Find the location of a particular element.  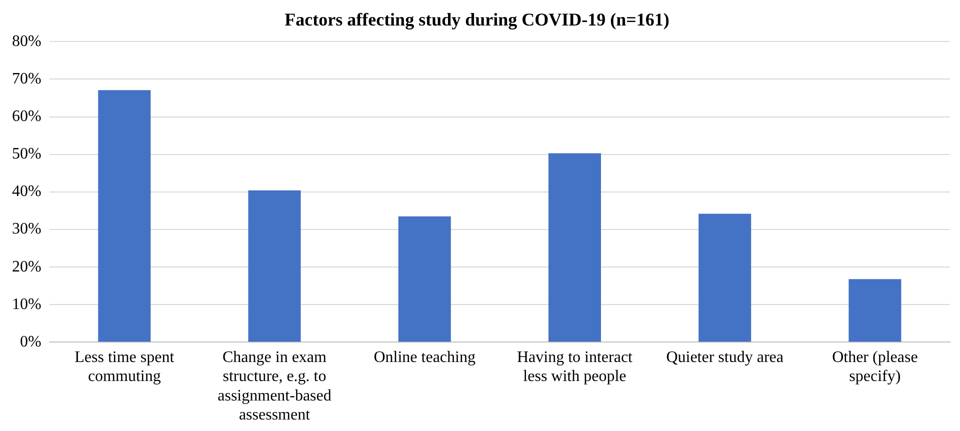

x-tick-label: Quieter study area is located at coordinates (725, 357).